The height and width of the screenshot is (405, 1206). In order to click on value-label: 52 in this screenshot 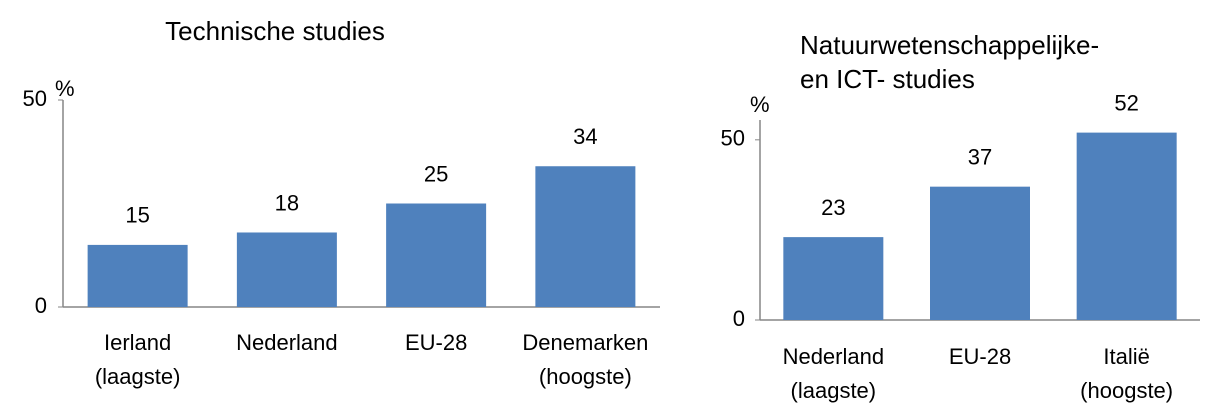, I will do `click(1126, 102)`.